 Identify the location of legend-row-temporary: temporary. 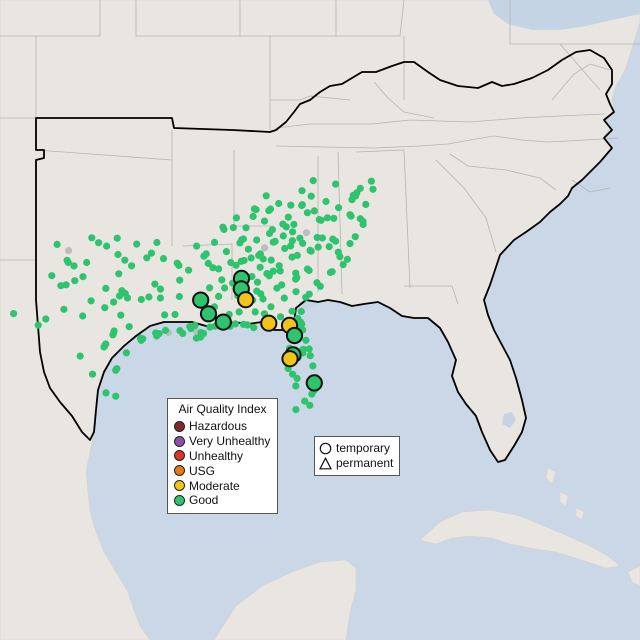
(357, 448).